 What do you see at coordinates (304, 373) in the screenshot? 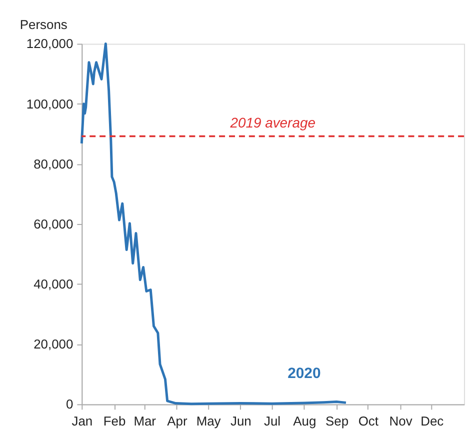
I see `series-label: 2020` at bounding box center [304, 373].